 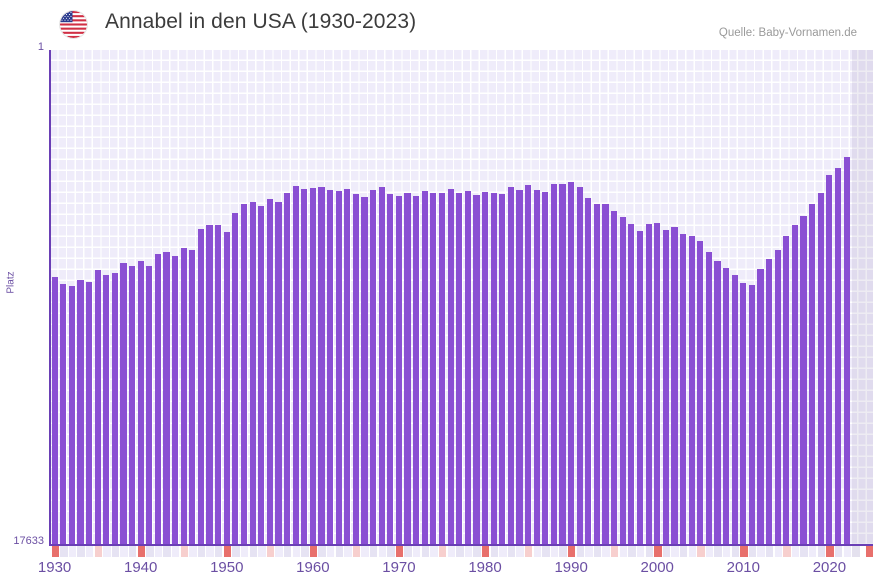 I want to click on usa-flag-circle-icon, so click(x=73, y=24).